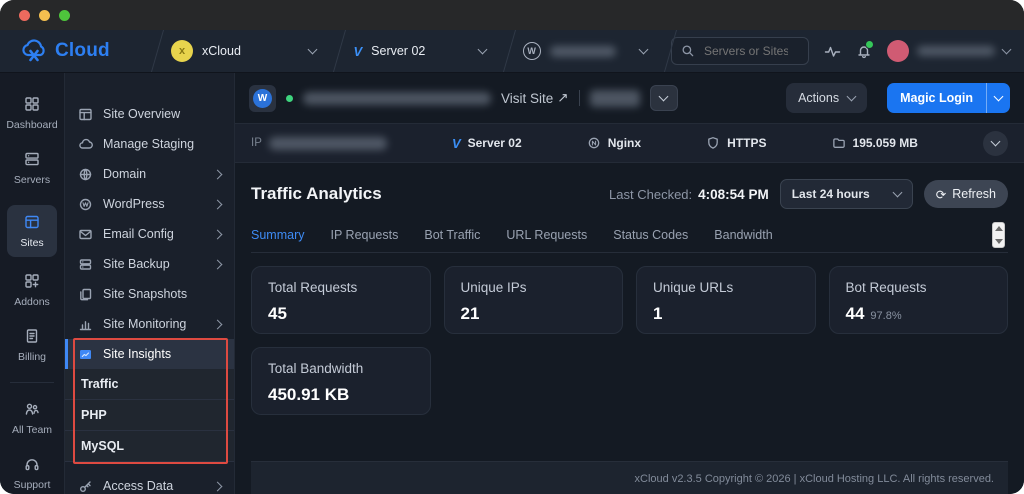  I want to click on activity-icon, so click(832, 51).